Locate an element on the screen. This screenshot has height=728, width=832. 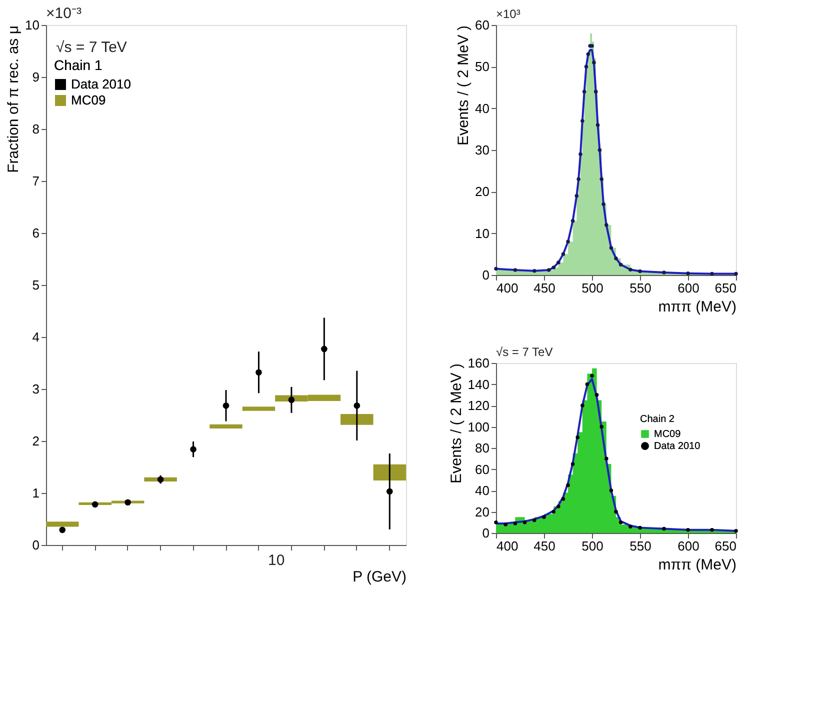
y-tick-label: 100 is located at coordinates (479, 426).